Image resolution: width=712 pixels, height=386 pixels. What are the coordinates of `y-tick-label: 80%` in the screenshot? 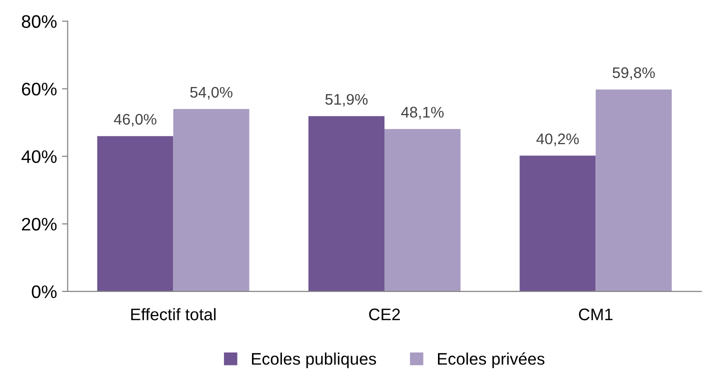 It's located at (39, 21).